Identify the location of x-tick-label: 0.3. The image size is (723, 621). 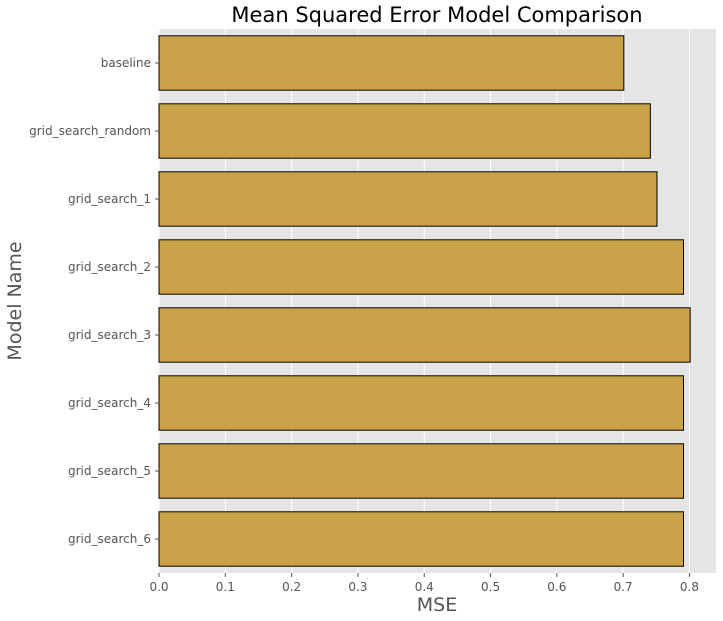
(357, 587).